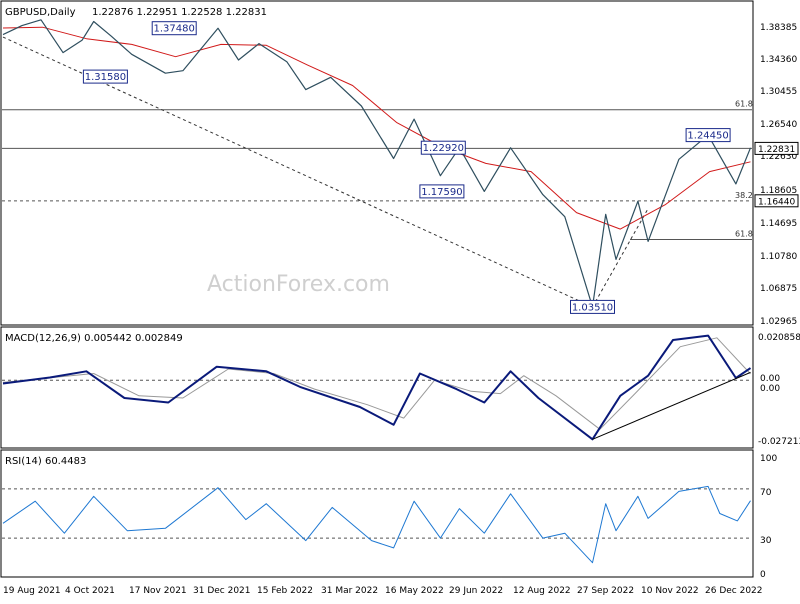  Describe the element at coordinates (45, 461) in the screenshot. I see `rsi-label: RSI(14) 60.4483` at that location.